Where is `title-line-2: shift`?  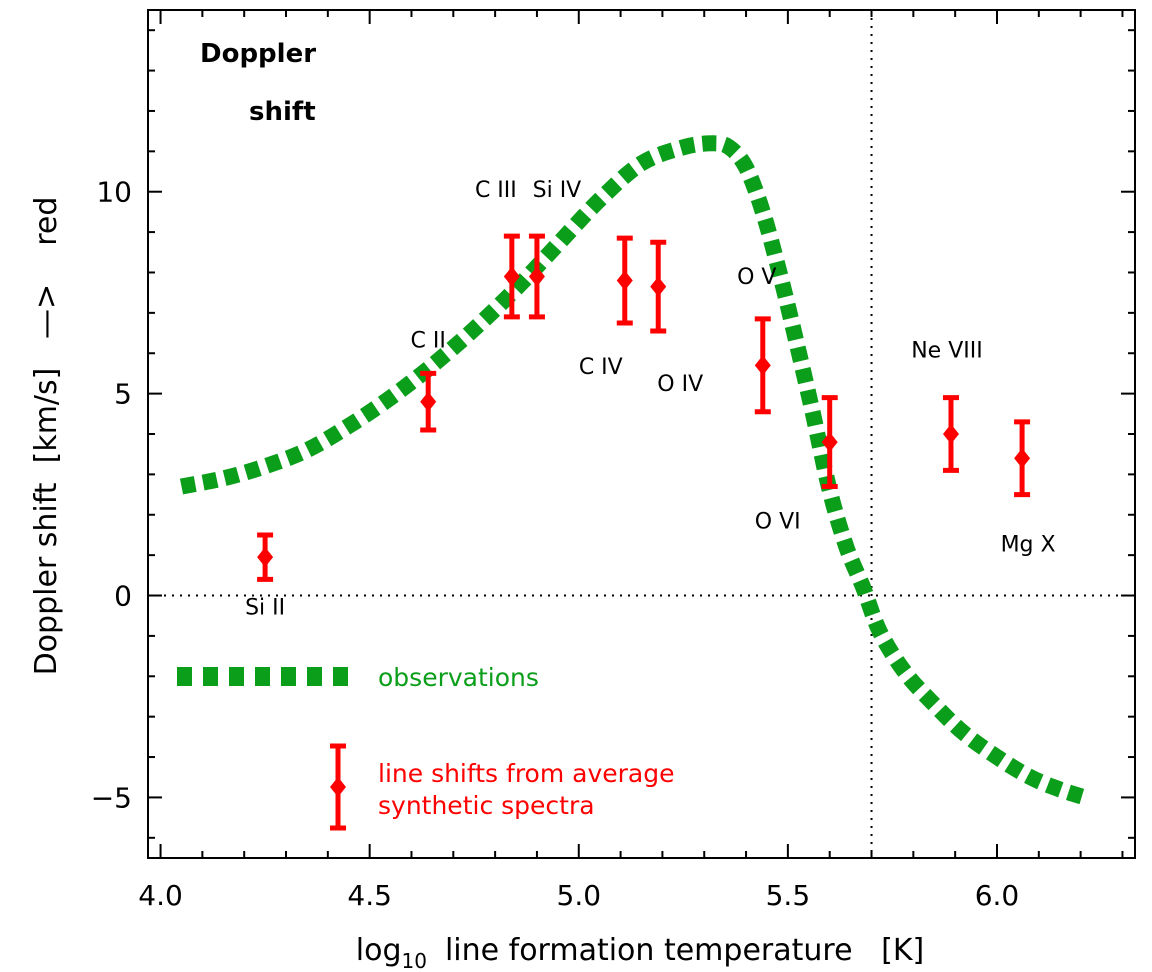 title-line-2: shift is located at coordinates (282, 112).